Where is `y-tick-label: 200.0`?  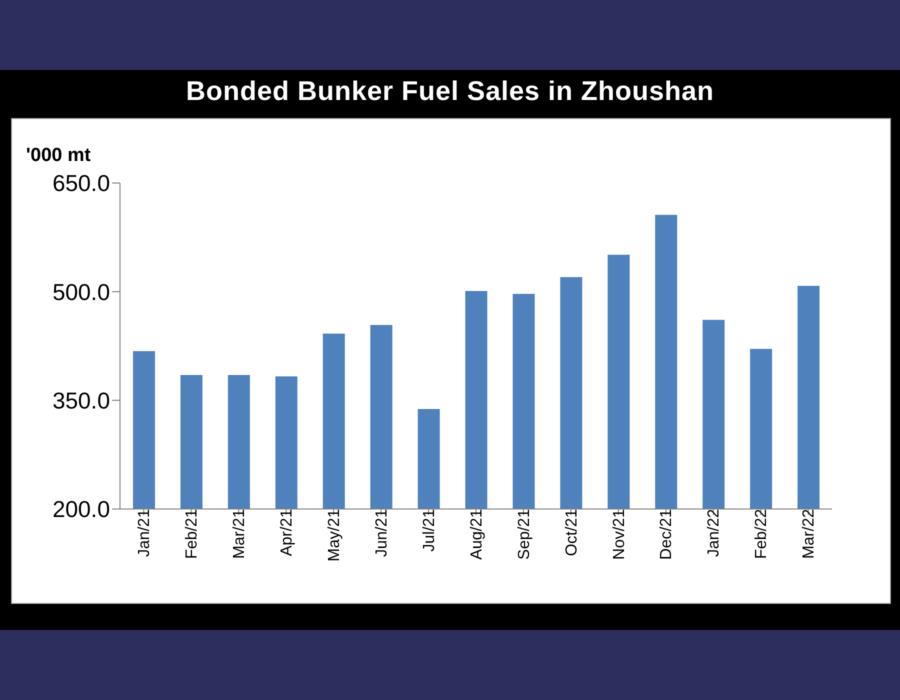
y-tick-label: 200.0 is located at coordinates (81, 509).